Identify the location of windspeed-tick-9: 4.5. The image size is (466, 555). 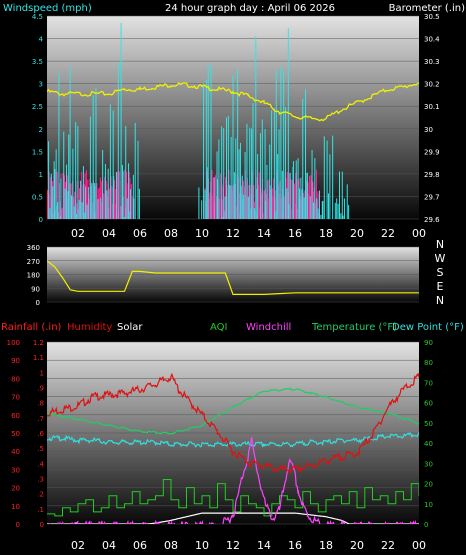
(37, 17).